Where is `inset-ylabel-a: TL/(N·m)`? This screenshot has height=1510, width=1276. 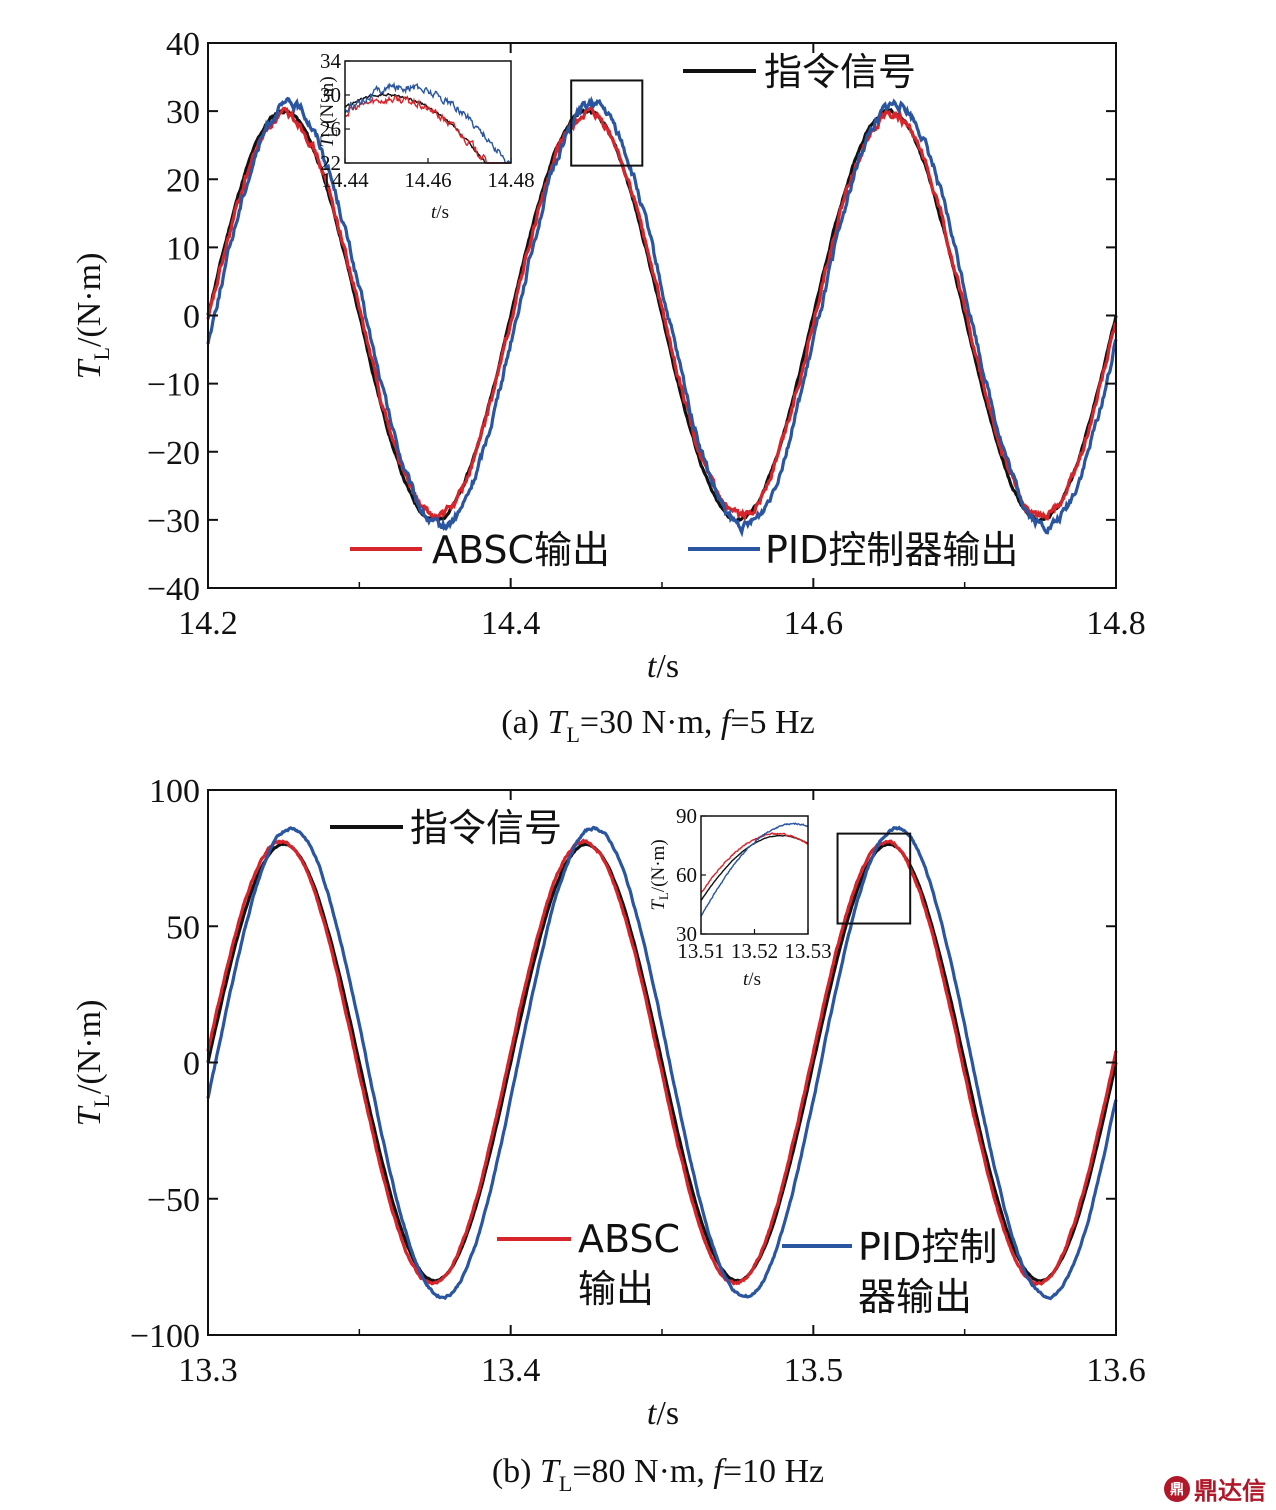 inset-ylabel-a: TL/(N·m) is located at coordinates (328, 111).